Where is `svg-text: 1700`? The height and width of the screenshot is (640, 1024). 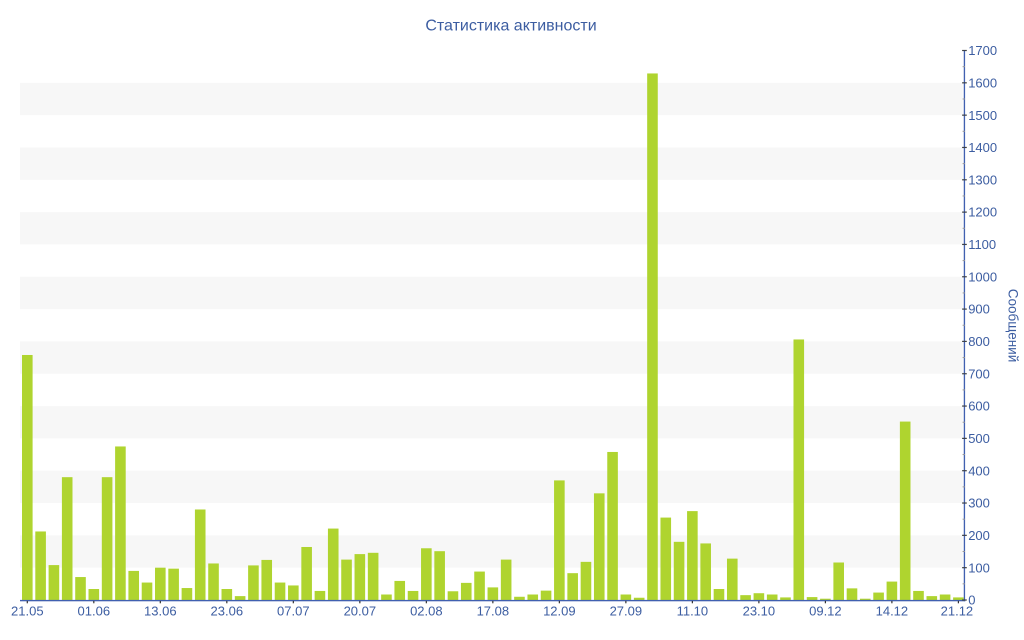
svg-text: 1700 is located at coordinates (982, 50).